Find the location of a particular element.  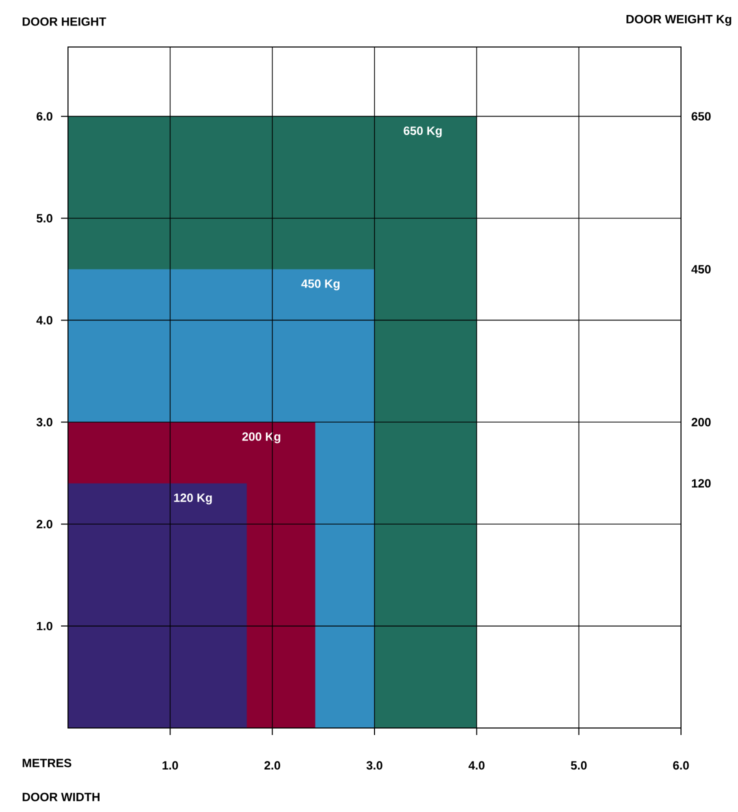

text: 200 is located at coordinates (701, 422).